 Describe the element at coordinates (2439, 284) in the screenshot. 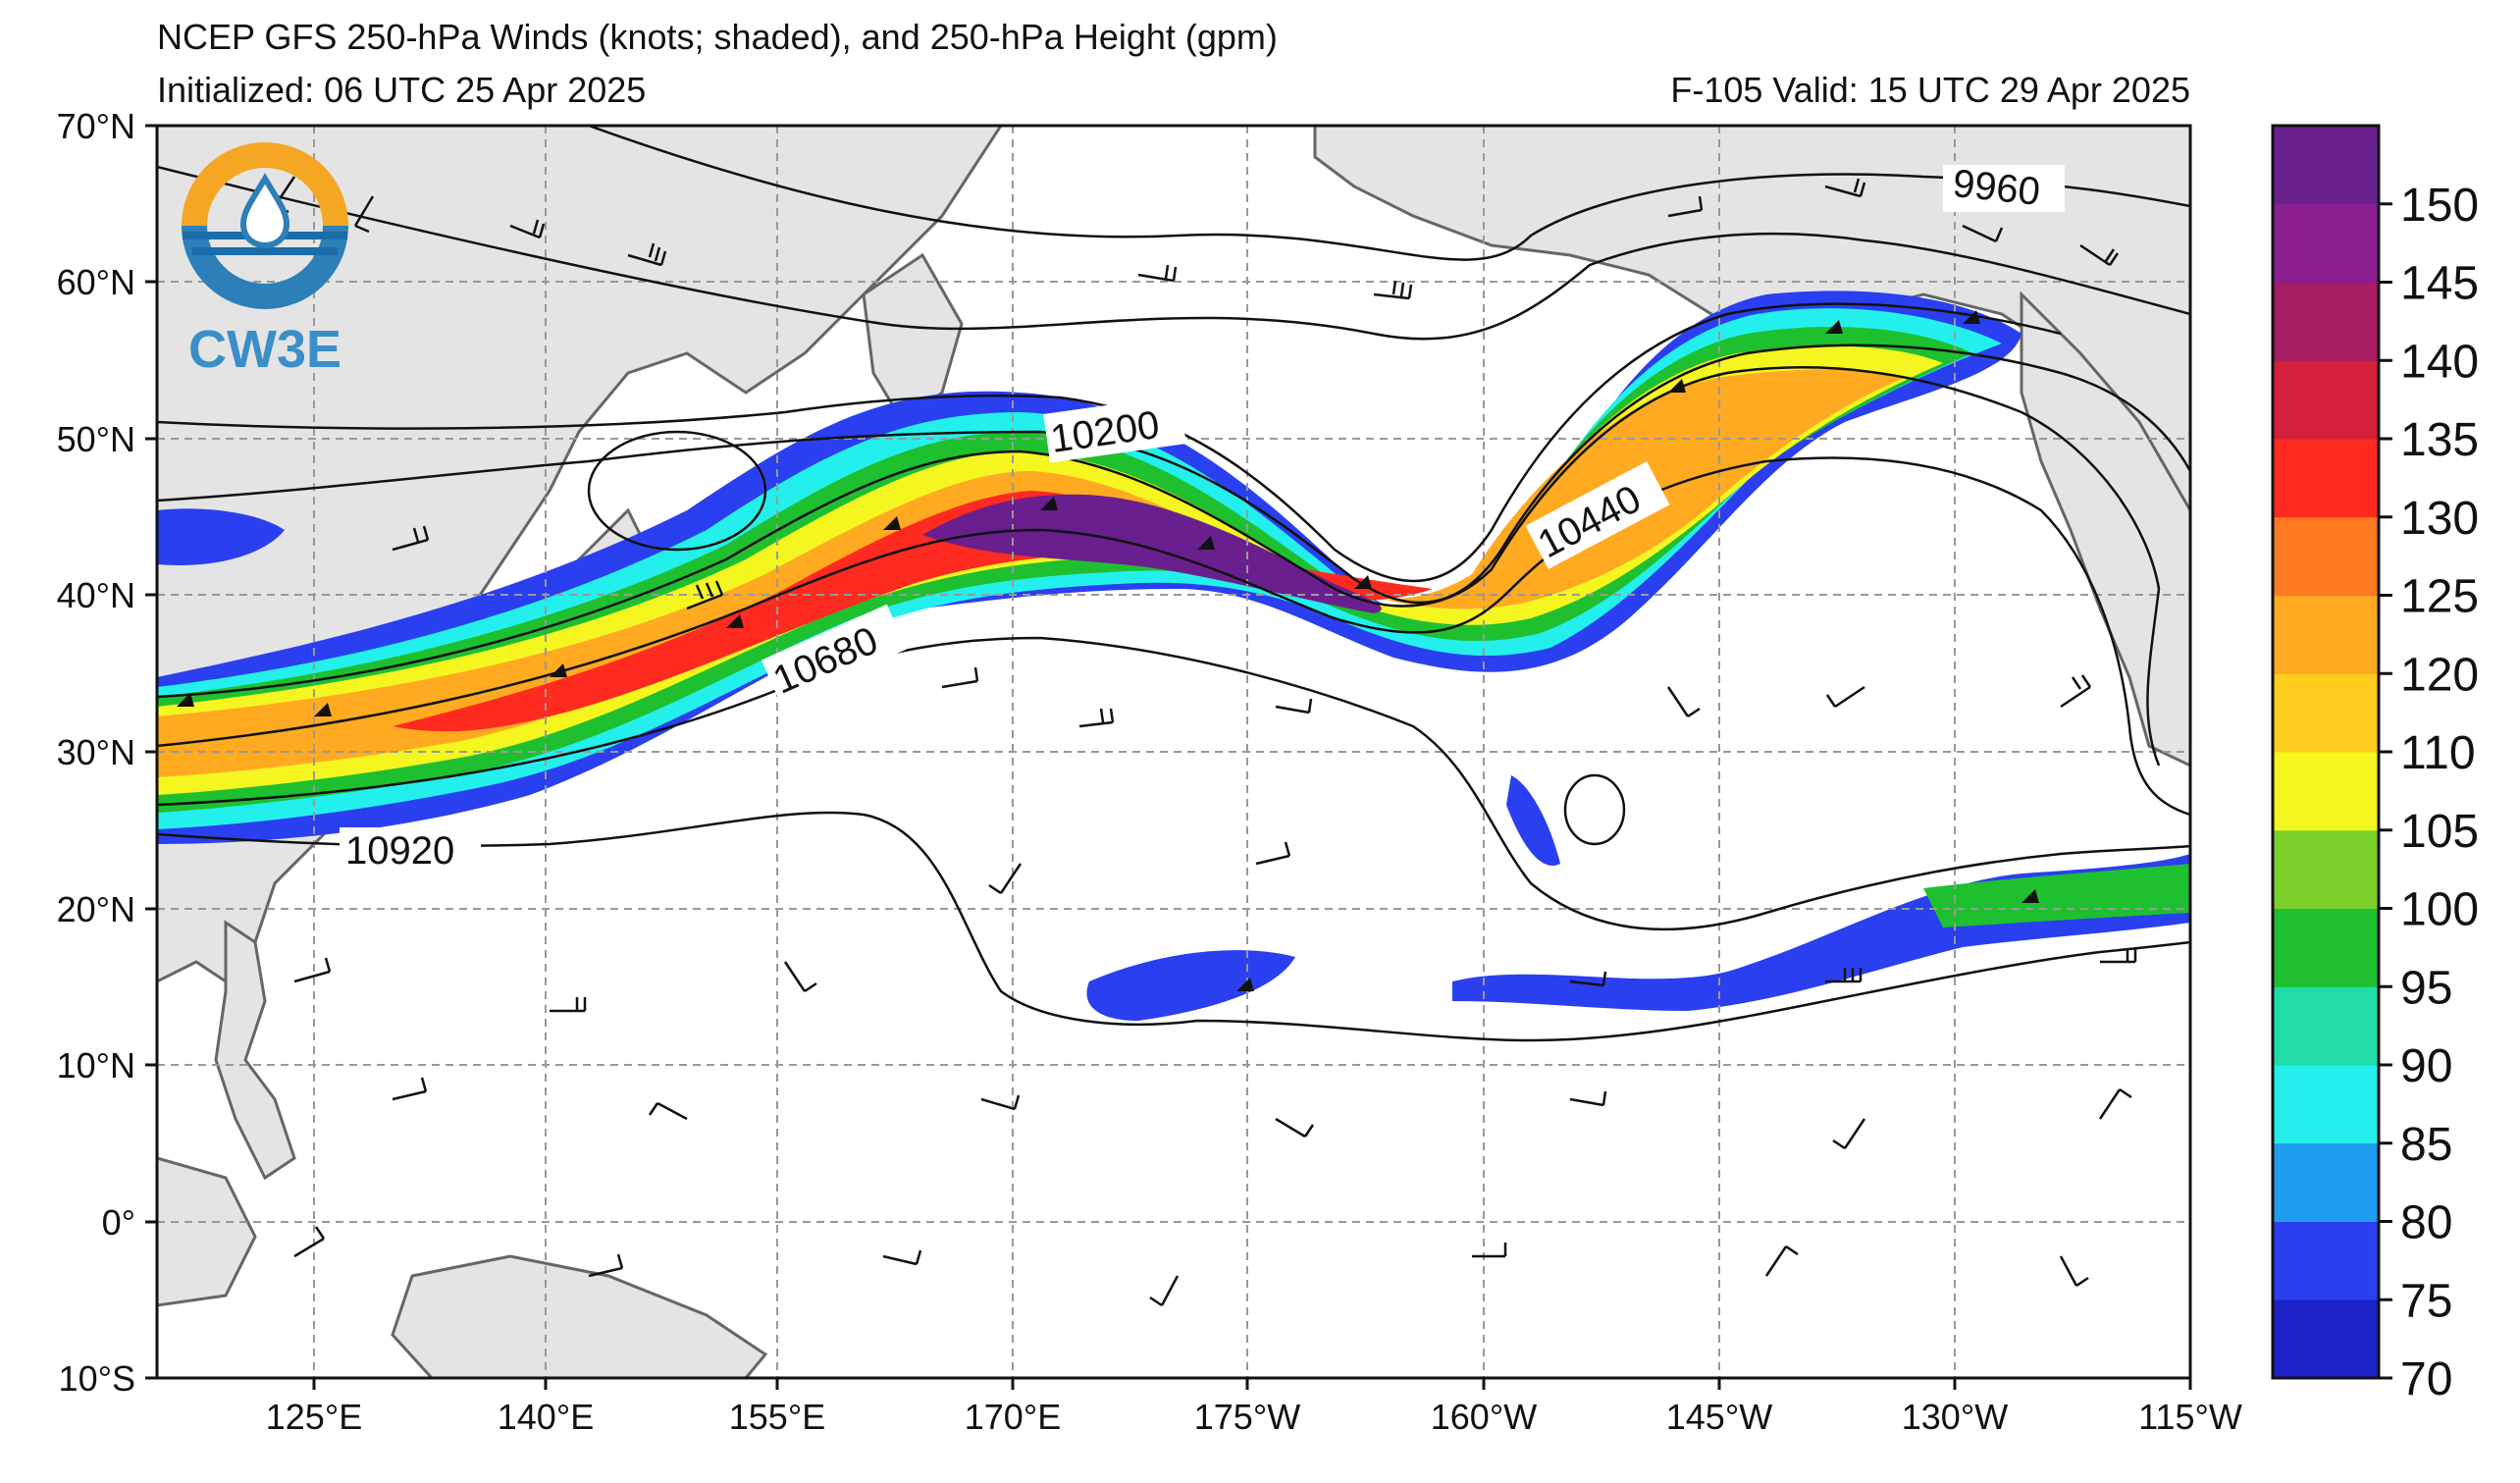

I see `colorbar-tick-label: 145` at that location.